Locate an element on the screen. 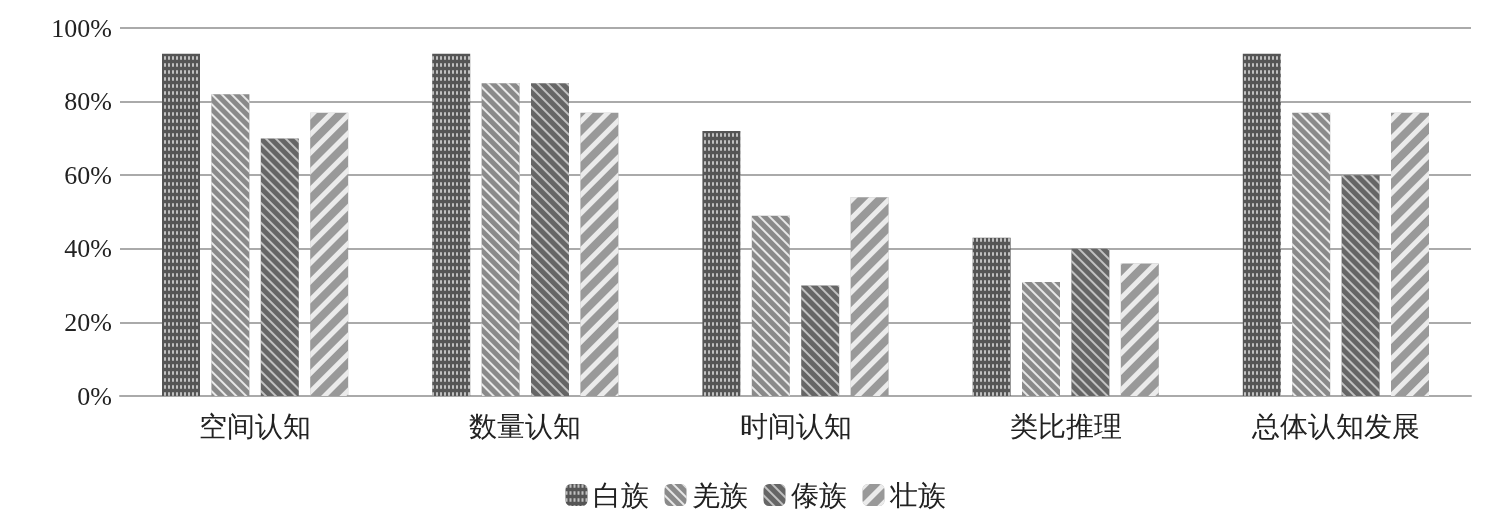 The width and height of the screenshot is (1511, 524). legend-label: 白族 is located at coordinates (620, 495).